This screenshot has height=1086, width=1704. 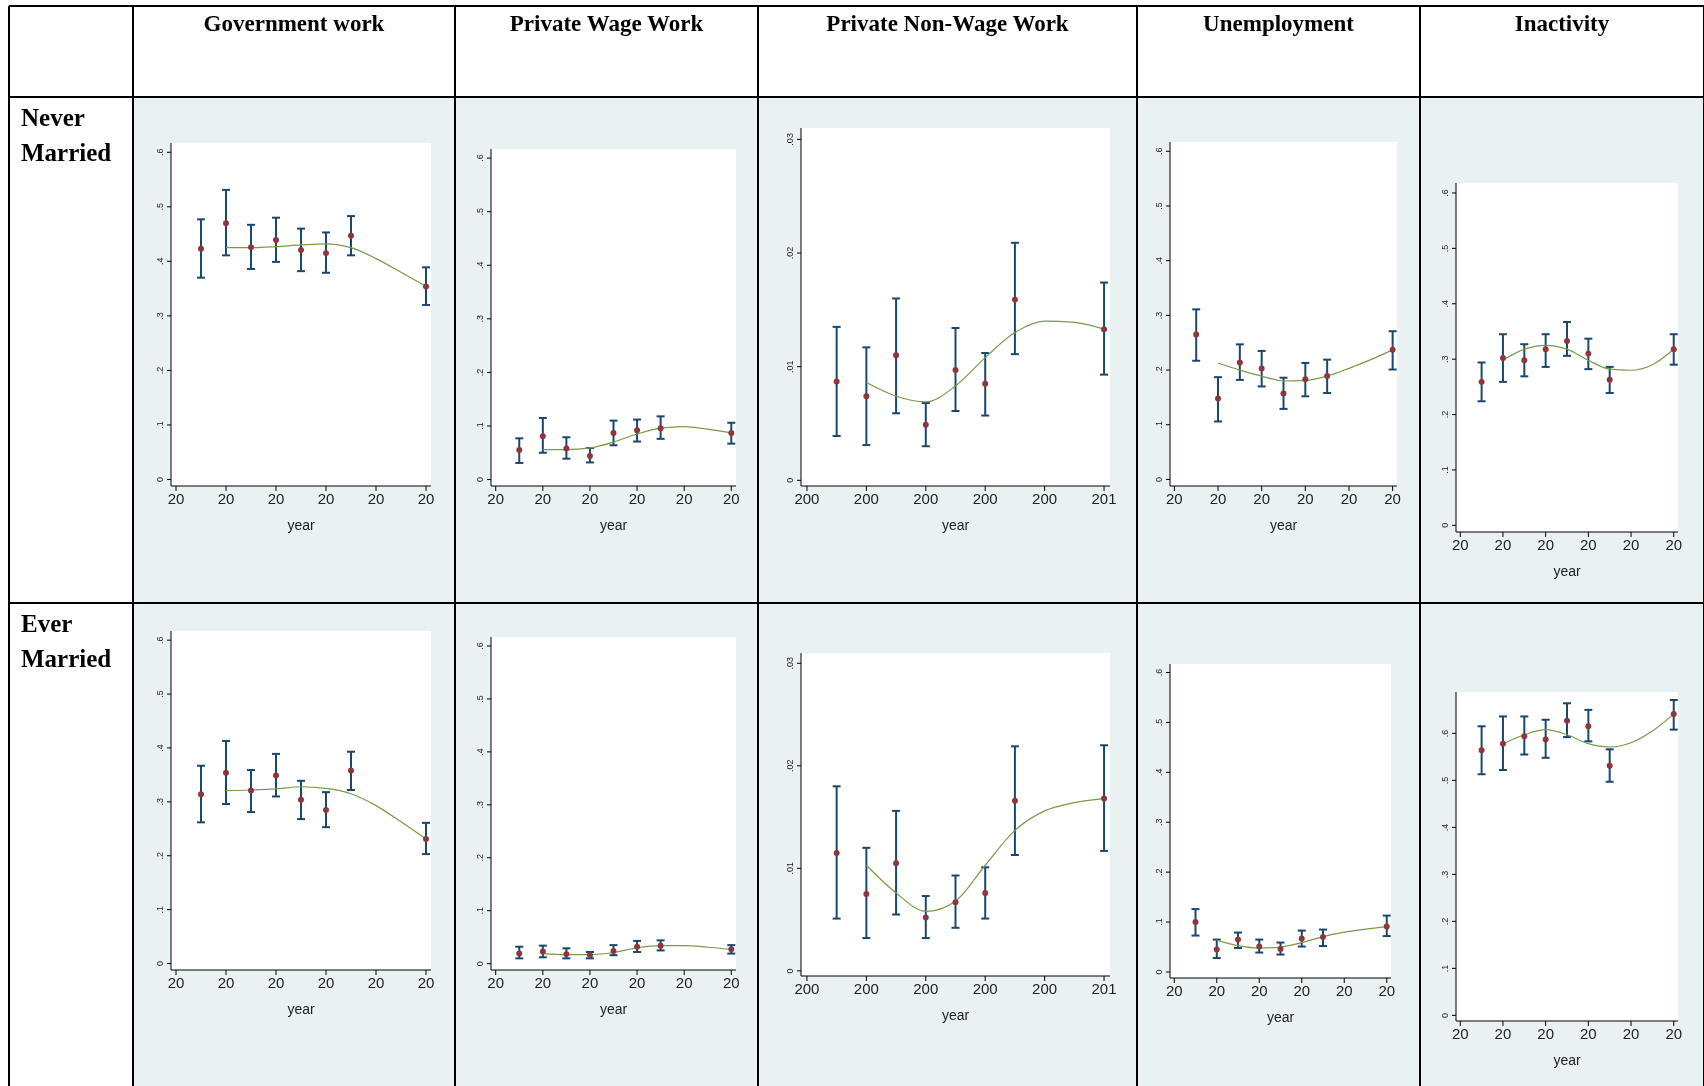 I want to click on chart-title: Government work, so click(x=294, y=24).